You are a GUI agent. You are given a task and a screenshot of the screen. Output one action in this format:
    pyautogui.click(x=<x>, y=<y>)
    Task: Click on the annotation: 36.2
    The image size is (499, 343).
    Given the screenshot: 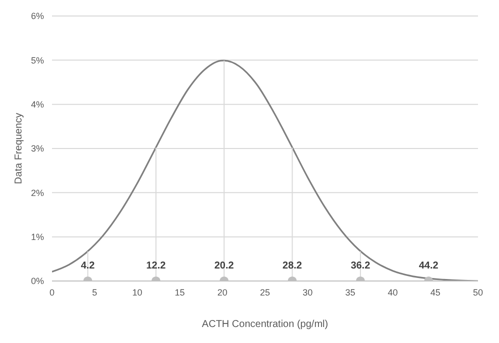 What is the action you would take?
    pyautogui.click(x=360, y=266)
    